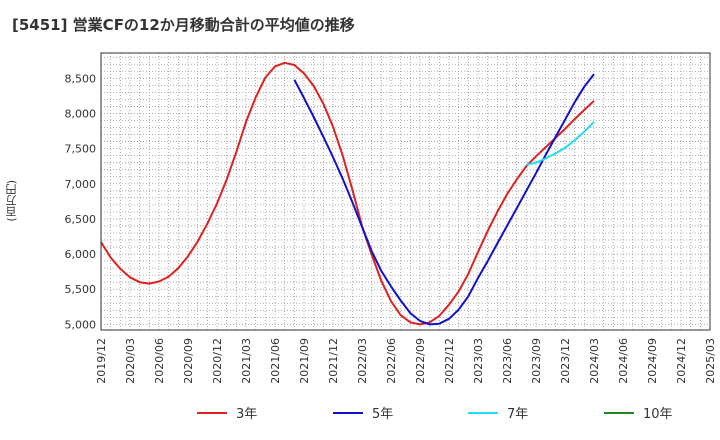  I want to click on x-tick-label: 2022/03, so click(362, 361).